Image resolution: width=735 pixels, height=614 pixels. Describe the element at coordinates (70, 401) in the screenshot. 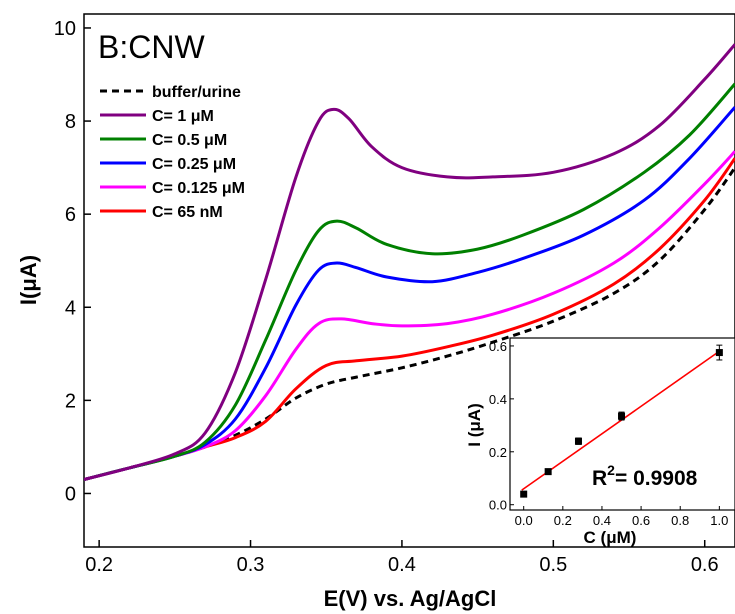

I see `y-tick-label: 2` at that location.